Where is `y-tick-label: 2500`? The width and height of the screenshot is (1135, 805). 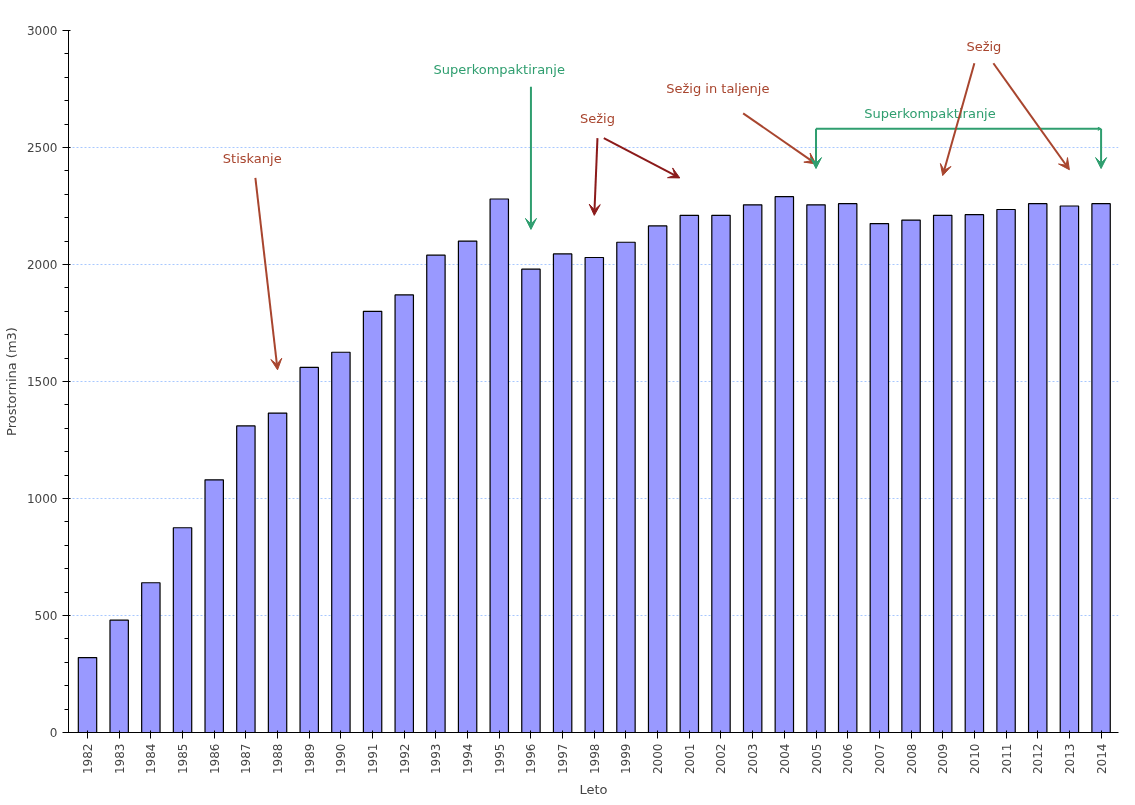 y-tick-label: 2500 is located at coordinates (42, 148).